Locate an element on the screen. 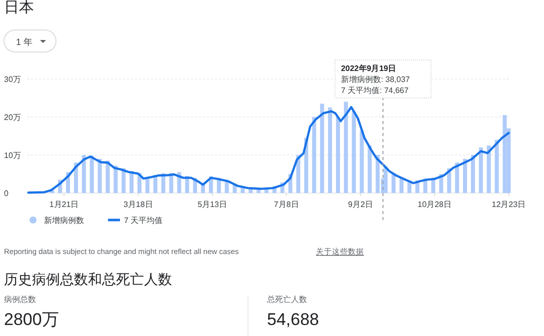 This screenshot has height=336, width=544. tooltip: 2022年9月19日 新增病例数: 38,037 7 天平均值: 74,667 is located at coordinates (383, 79).